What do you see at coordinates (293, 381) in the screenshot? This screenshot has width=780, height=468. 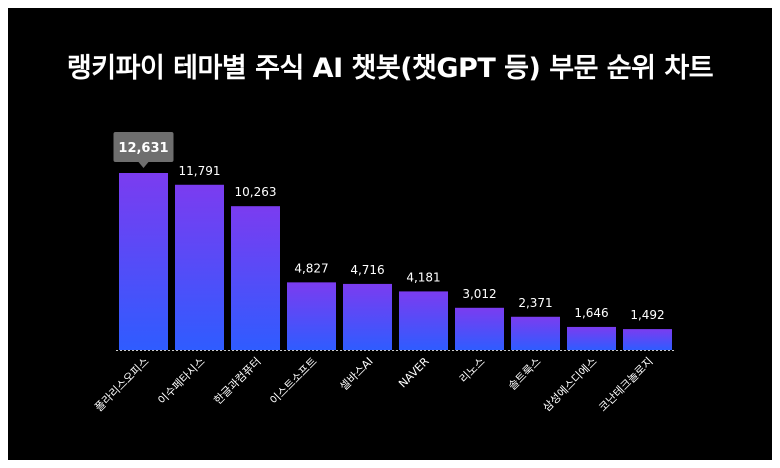 I see `x-tick-label-4: 이스트소프트` at bounding box center [293, 381].